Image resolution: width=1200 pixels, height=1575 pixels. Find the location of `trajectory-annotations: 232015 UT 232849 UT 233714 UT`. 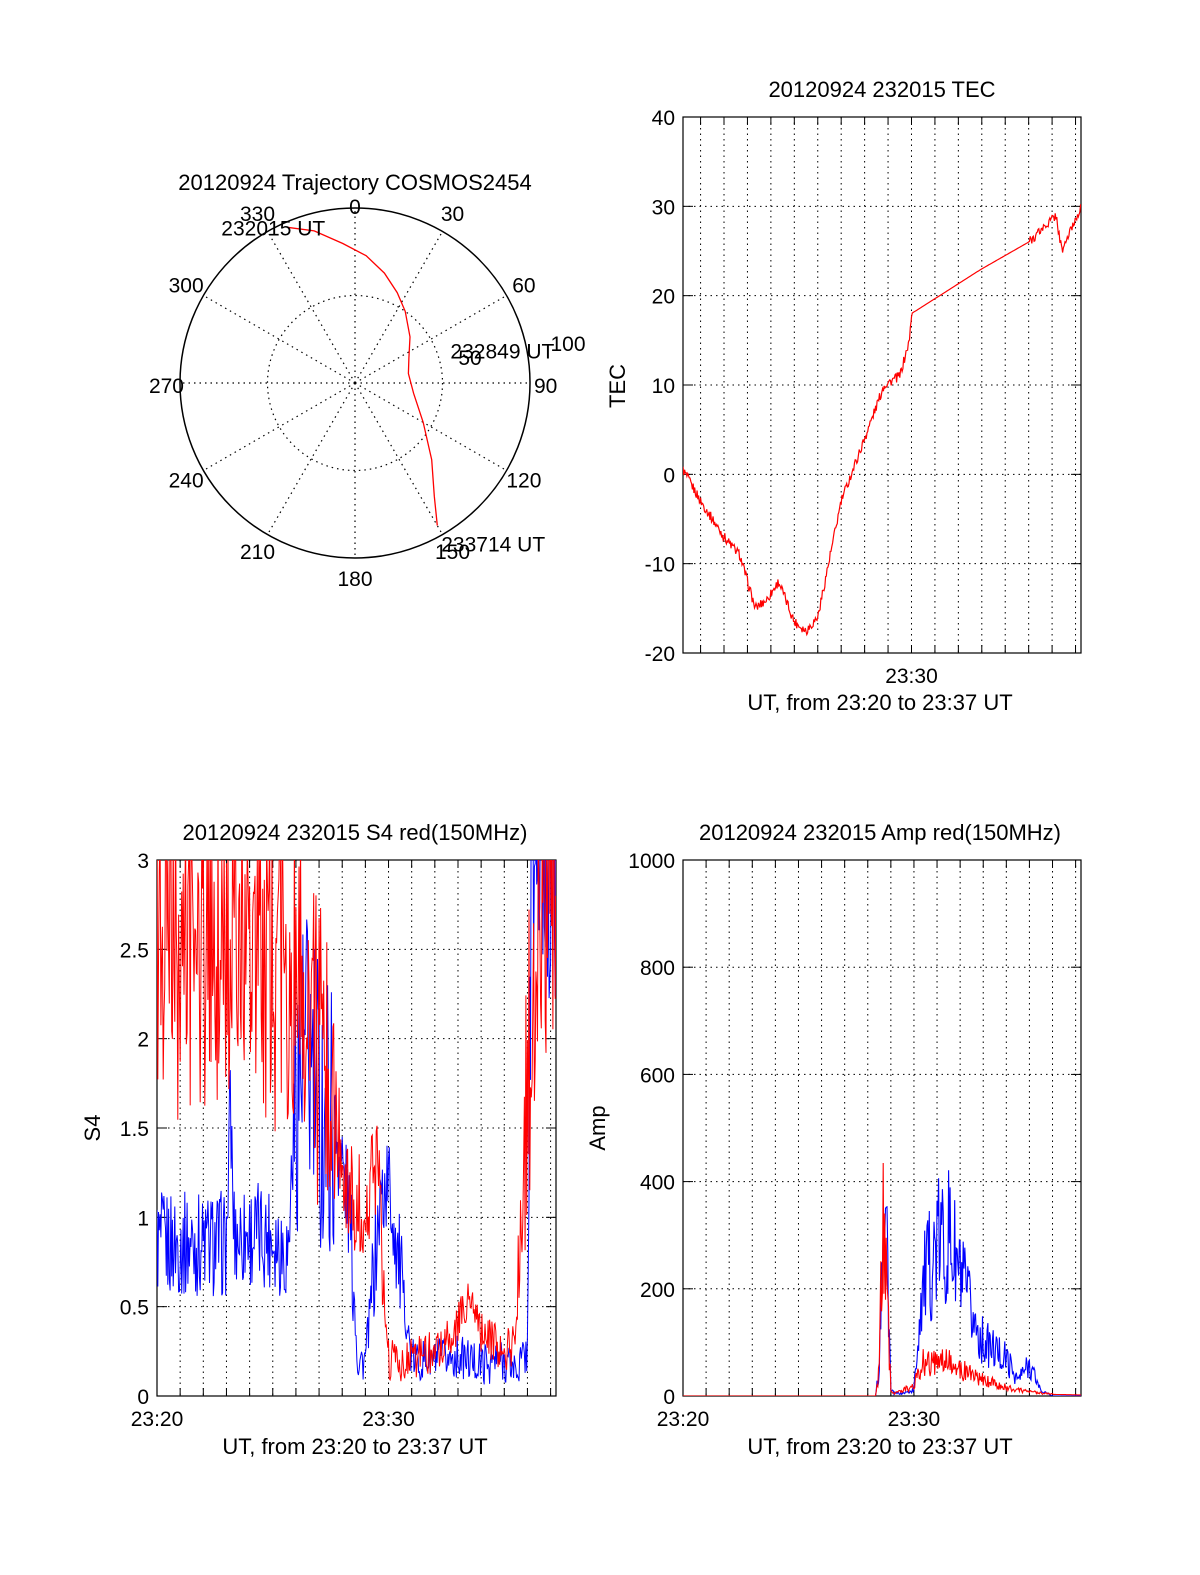

trajectory-annotations: 232015 UT 232849 UT 233714 UT is located at coordinates (387, 386).